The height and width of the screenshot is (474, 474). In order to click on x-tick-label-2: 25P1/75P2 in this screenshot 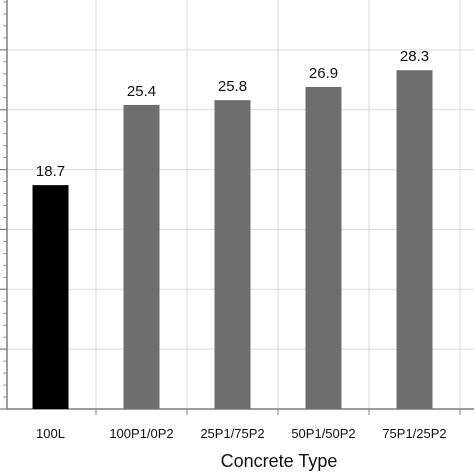, I will do `click(232, 433)`.